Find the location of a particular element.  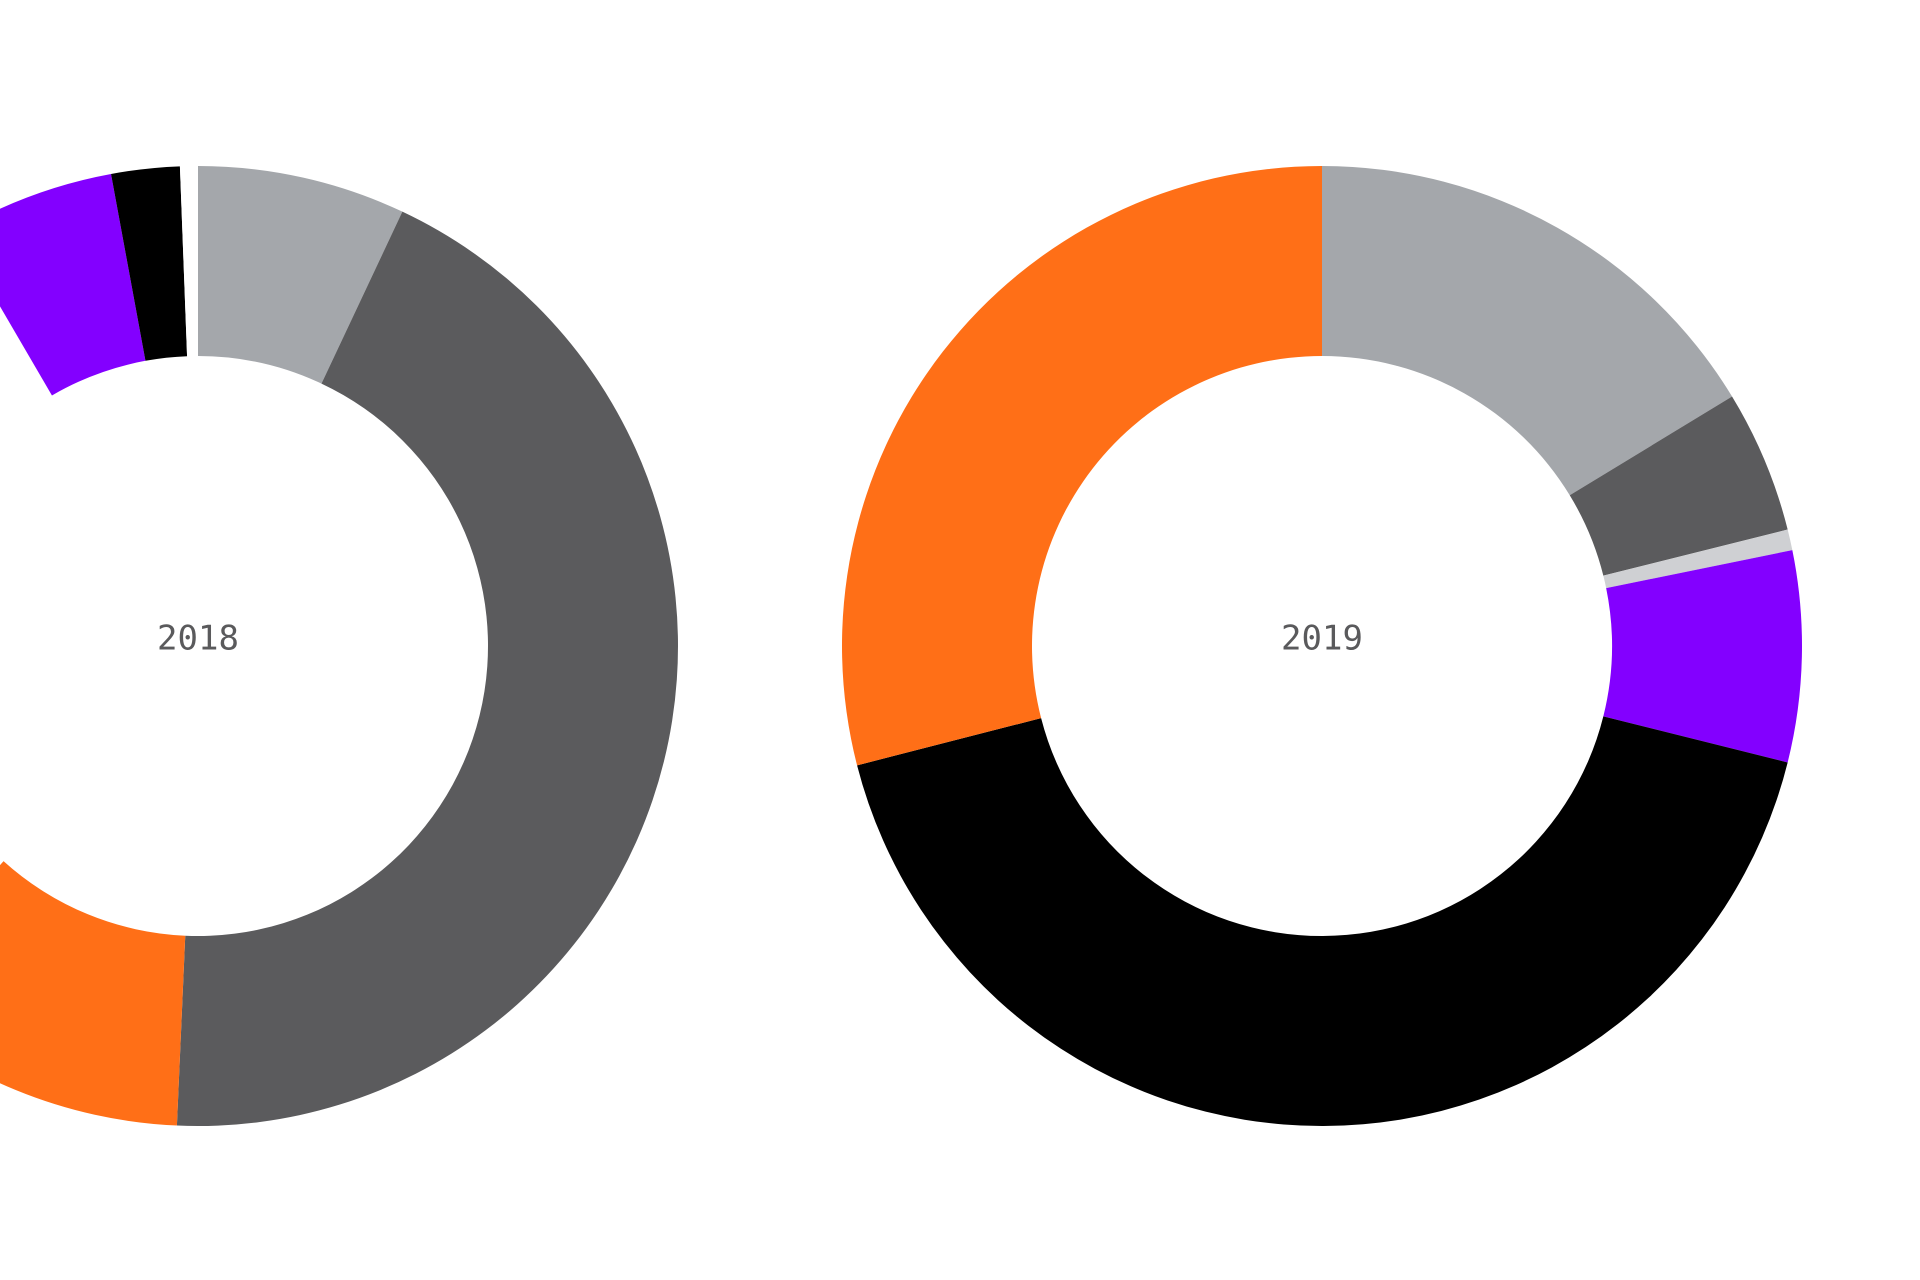

center-label-2018: 2018 is located at coordinates (198, 639).